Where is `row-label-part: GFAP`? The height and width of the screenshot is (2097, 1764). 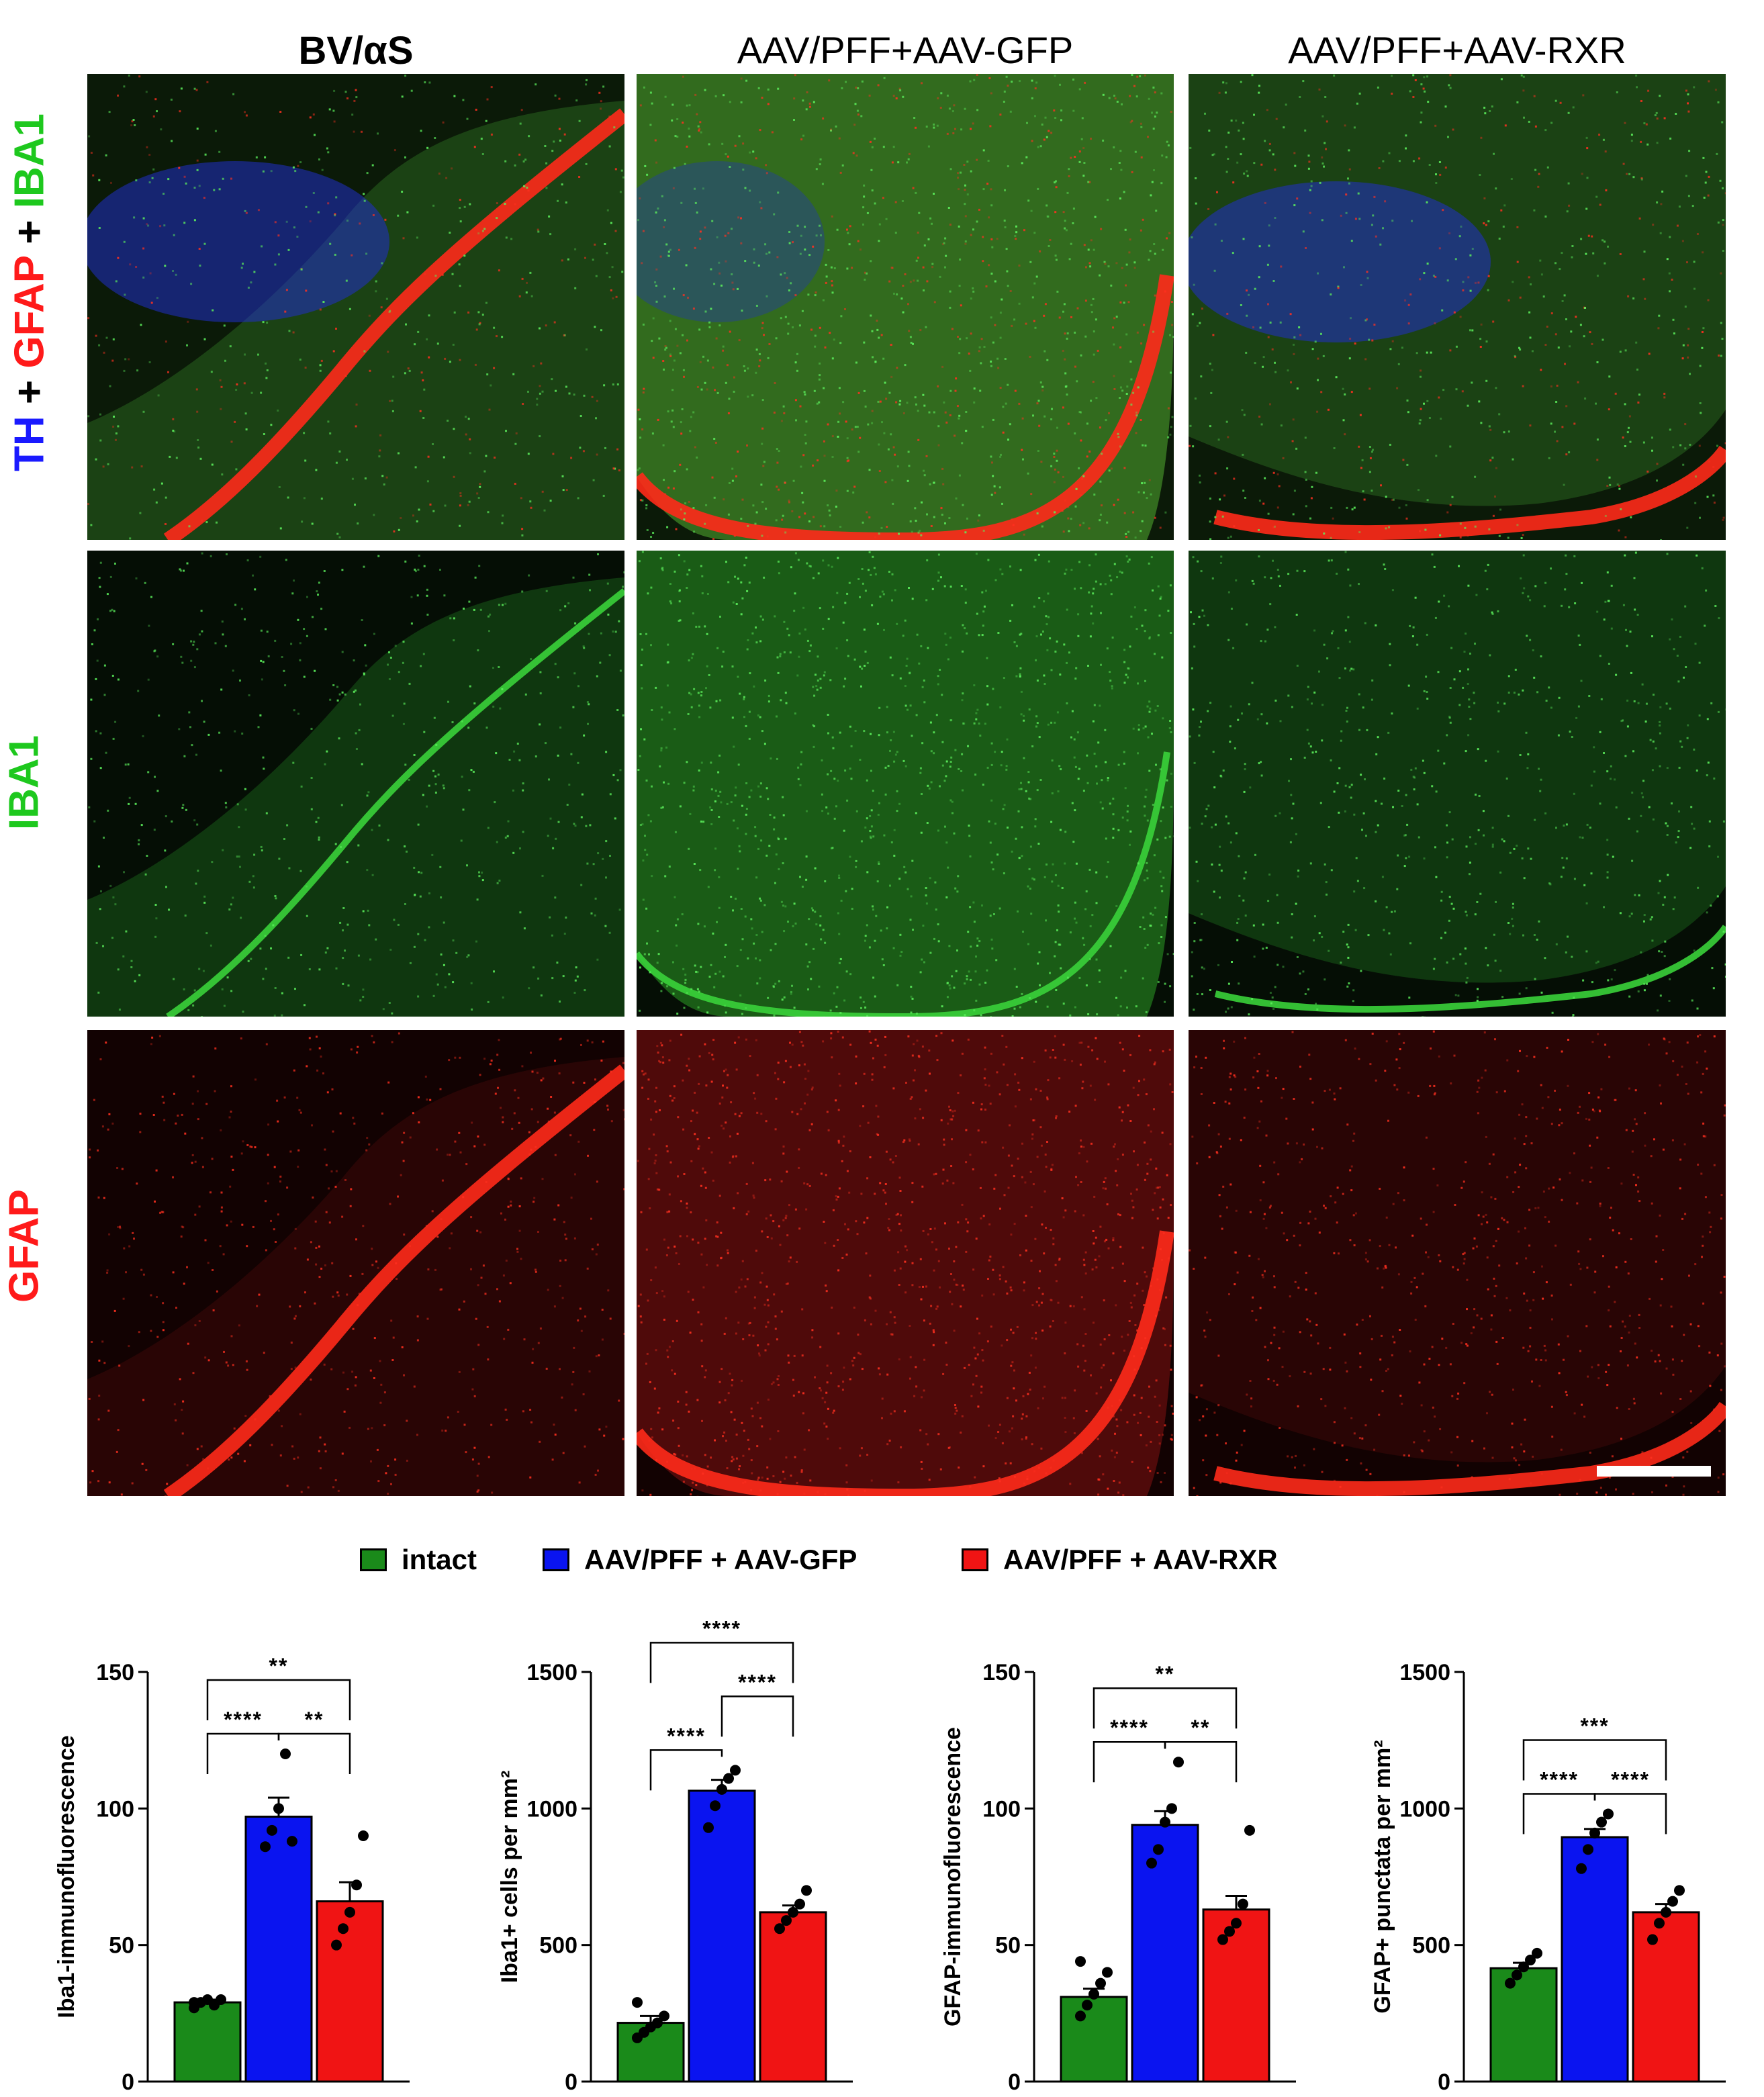 row-label-part: GFAP is located at coordinates (25, 1246).